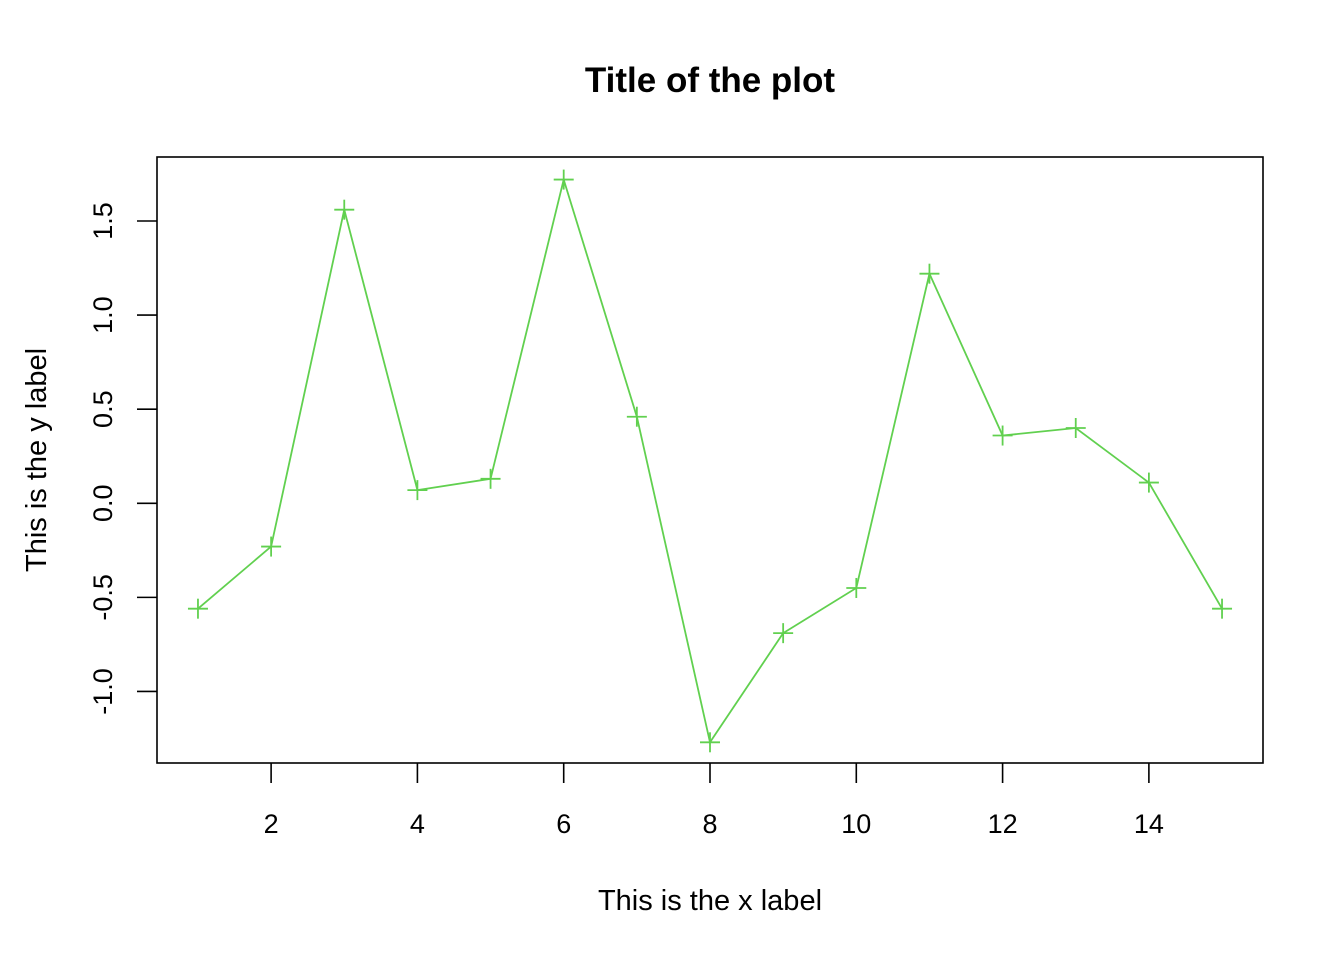 This screenshot has width=1344, height=960. Describe the element at coordinates (103, 221) in the screenshot. I see `y-tick-label: 1.5` at that location.